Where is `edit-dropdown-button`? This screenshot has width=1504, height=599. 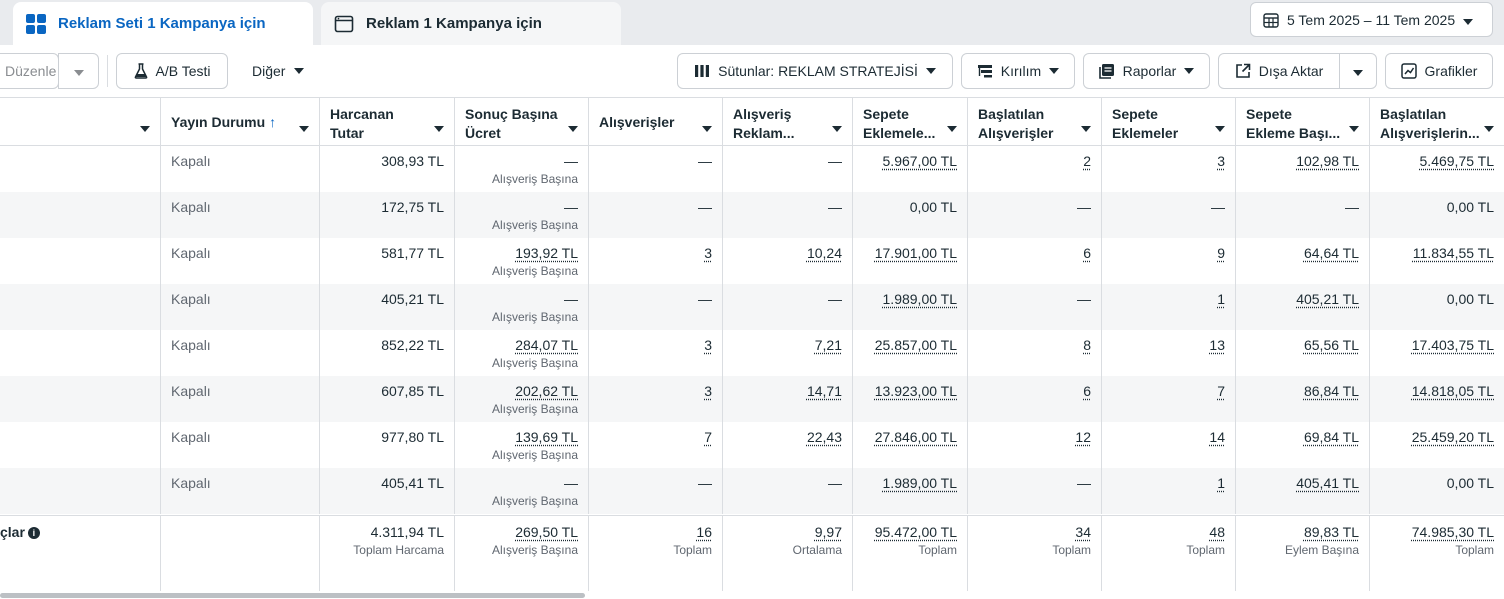 edit-dropdown-button is located at coordinates (78, 71).